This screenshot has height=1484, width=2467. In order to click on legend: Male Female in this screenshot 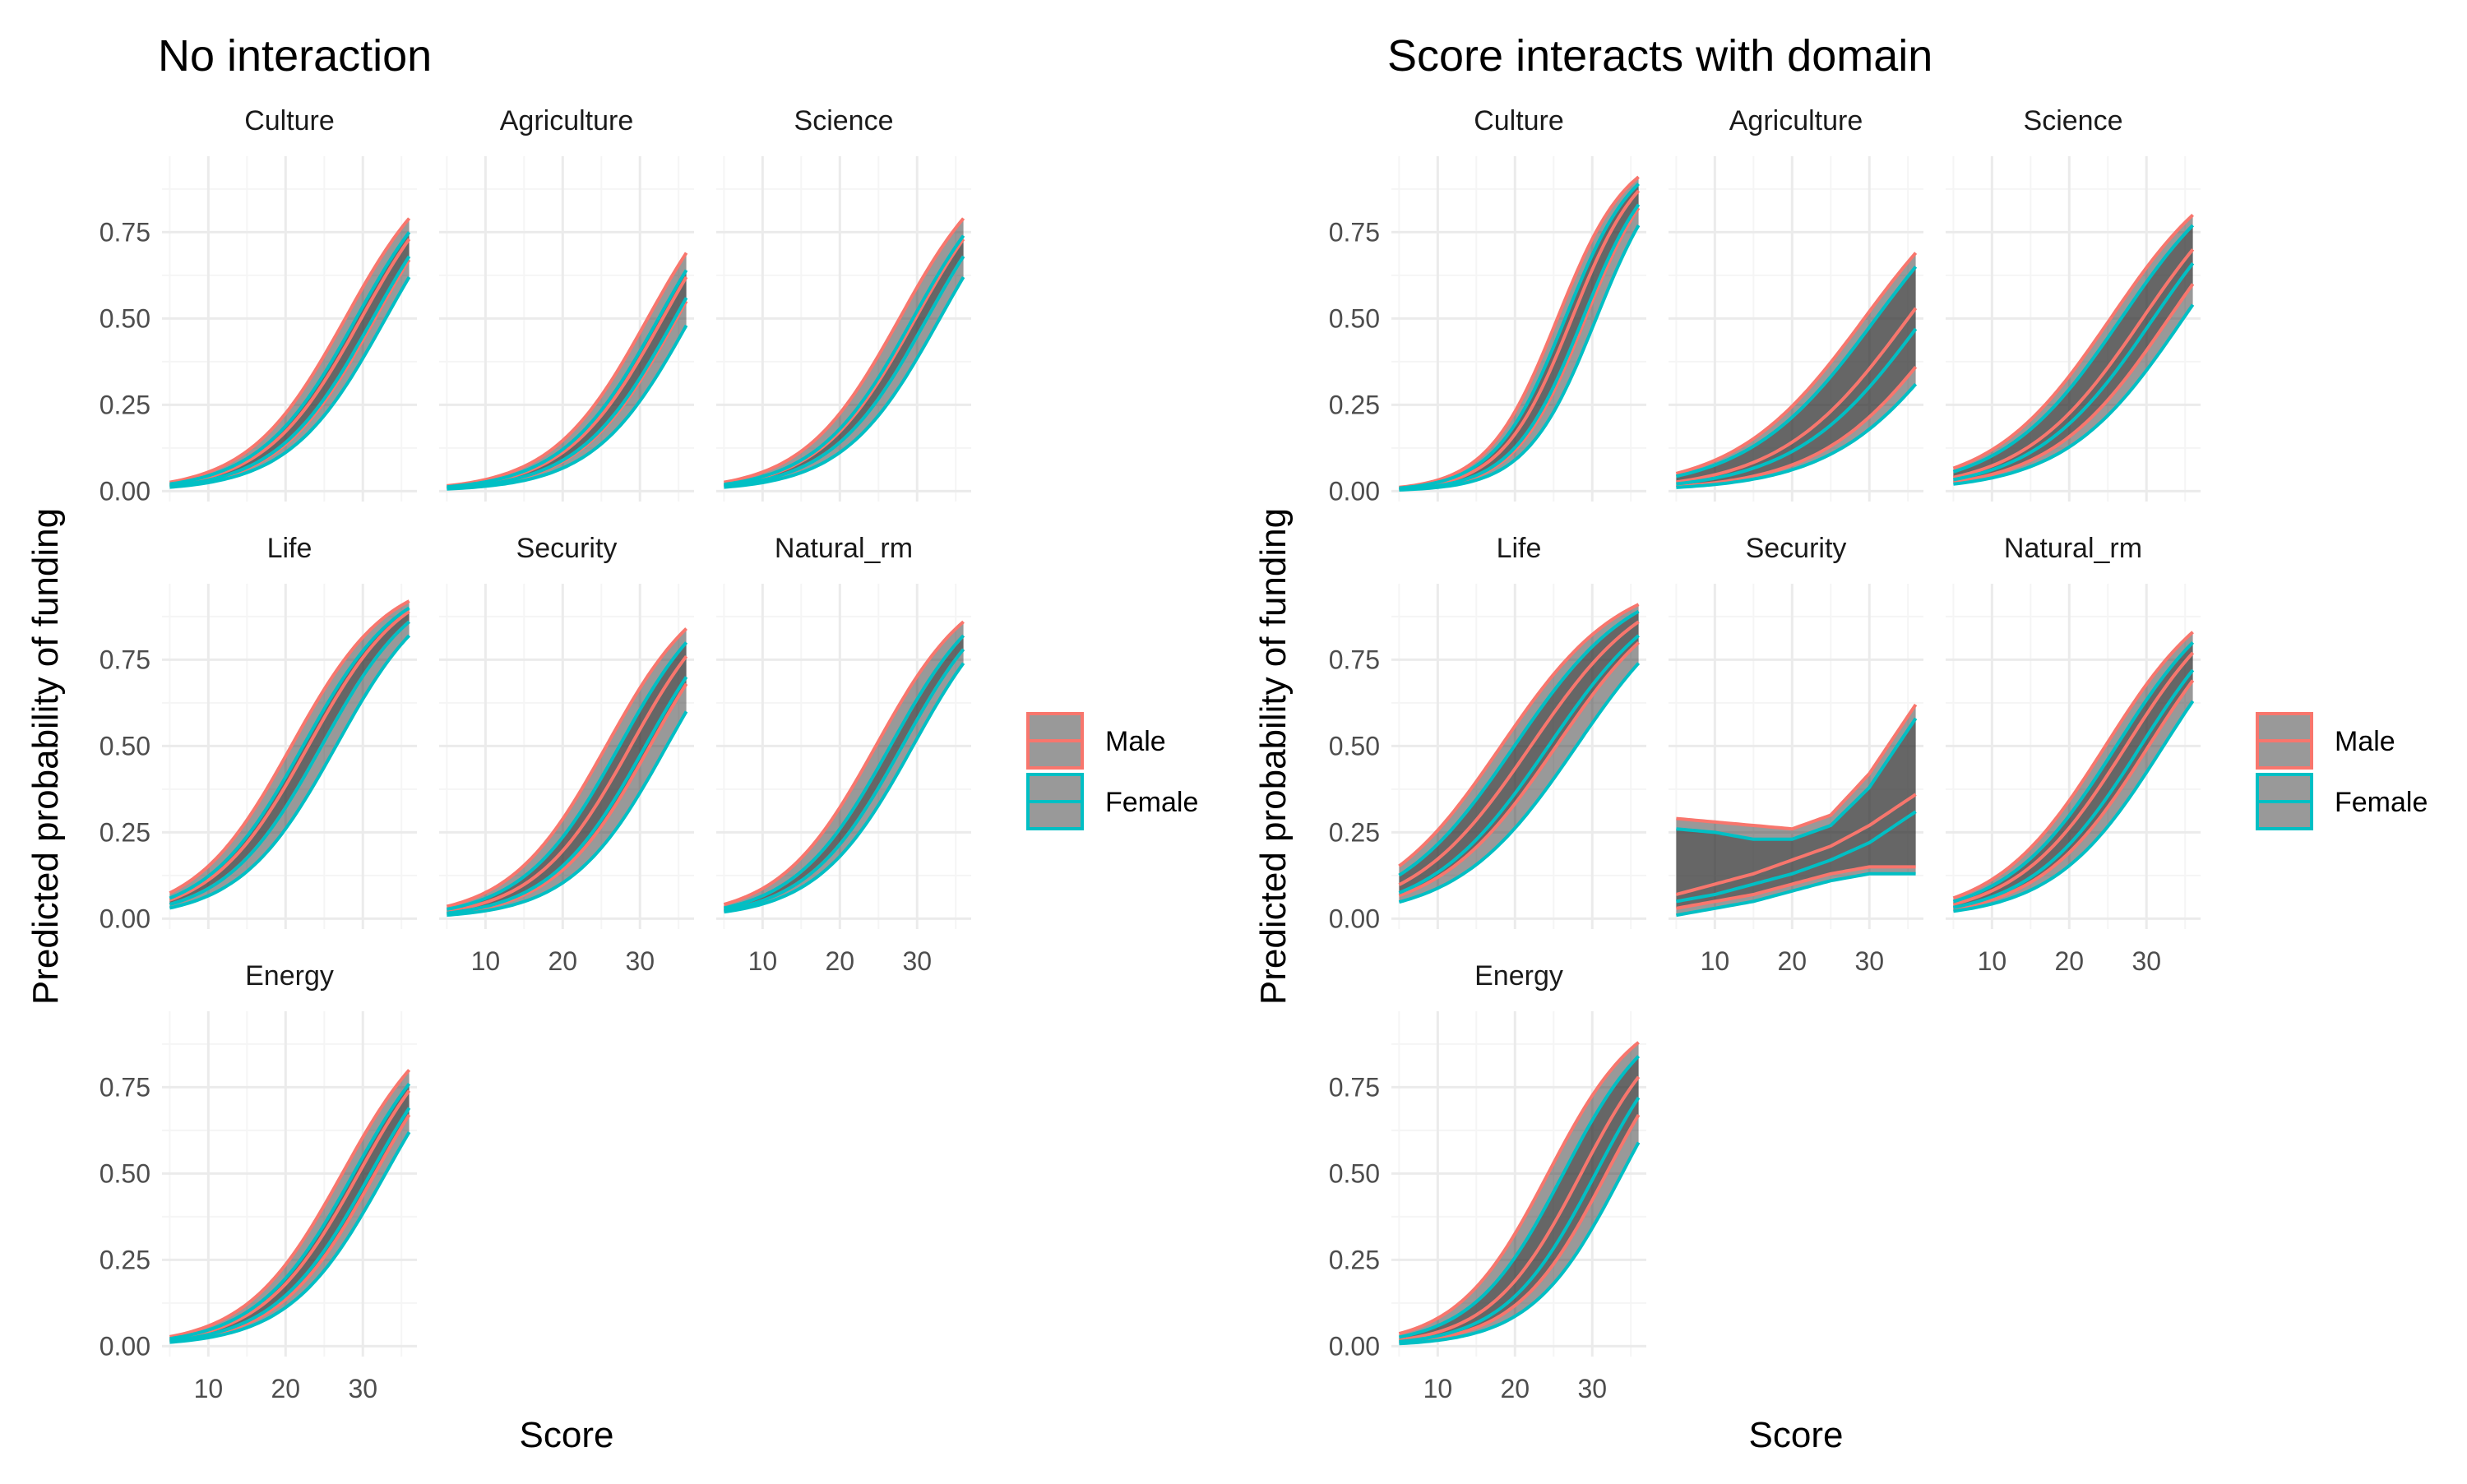, I will do `click(2342, 771)`.